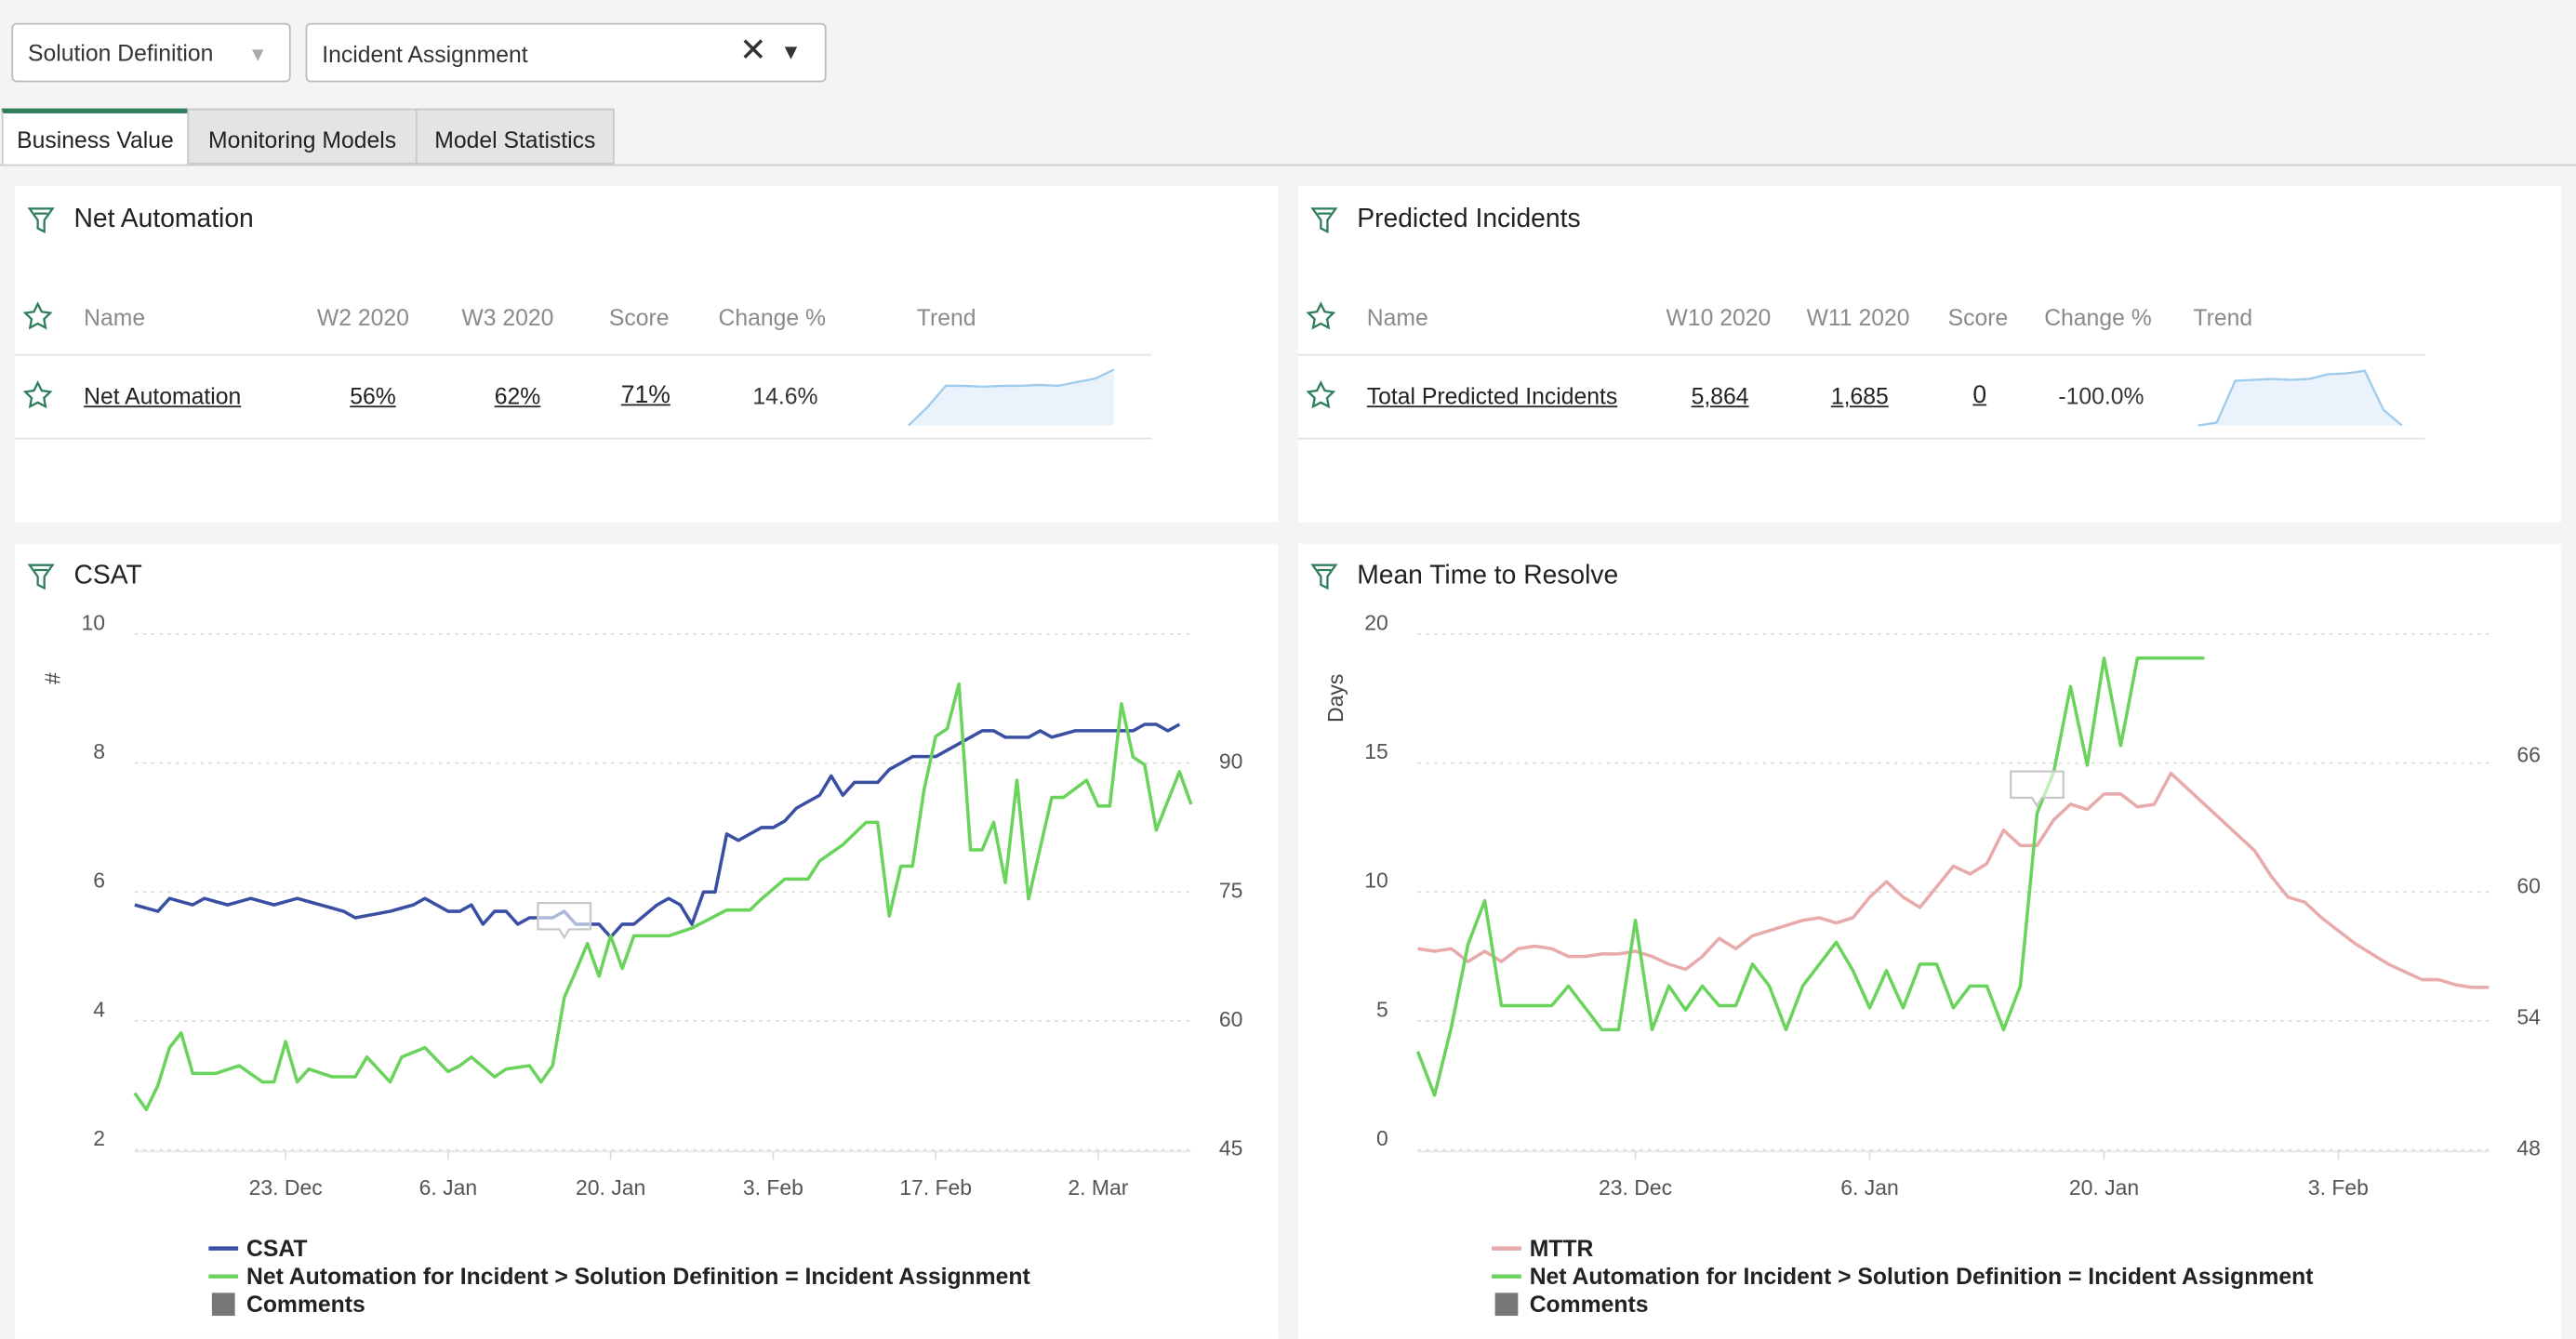  Describe the element at coordinates (1719, 317) in the screenshot. I see `column-header: W10 2020` at that location.